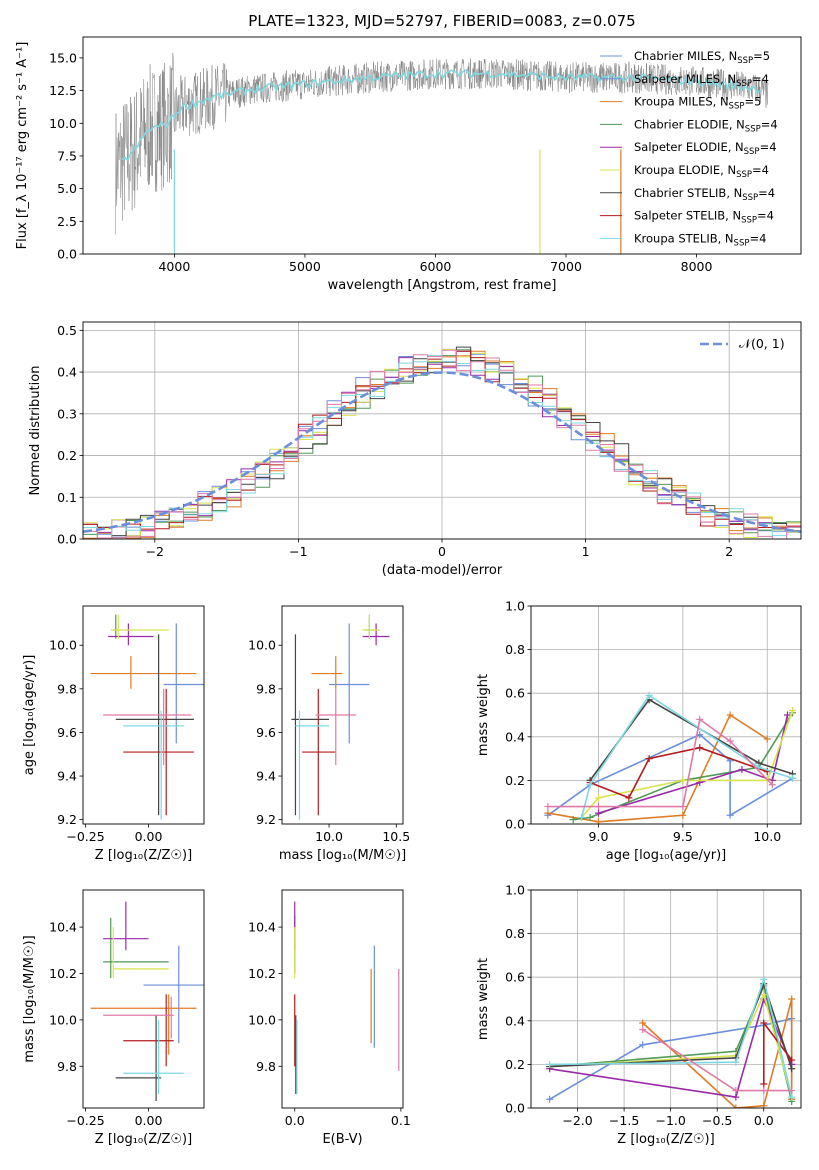 The width and height of the screenshot is (819, 1170). Describe the element at coordinates (442, 452) in the screenshot. I see `normal-curve` at that location.